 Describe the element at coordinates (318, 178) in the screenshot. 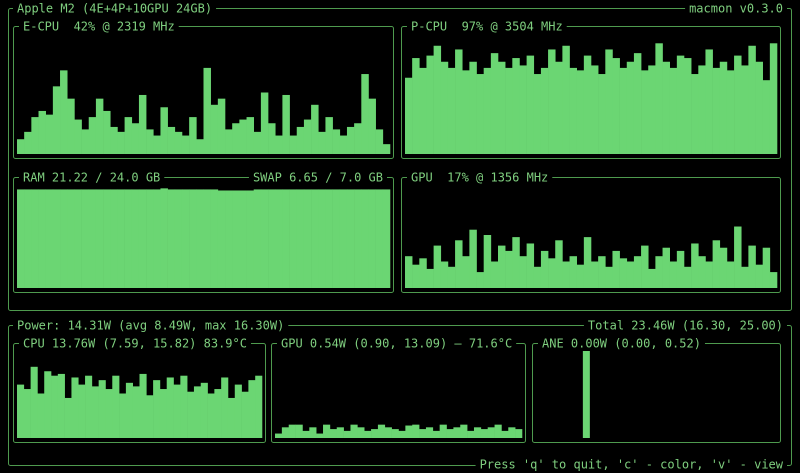

I see `panel-title-right: SWAP 6.65 / 7.0 GB` at that location.